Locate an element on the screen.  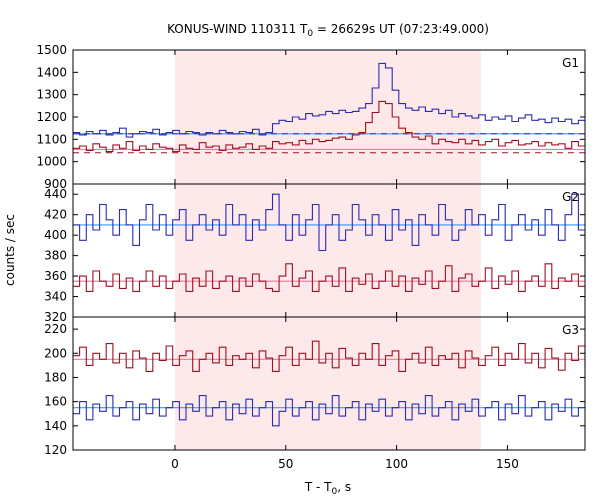
y-tick-label: 1000 is located at coordinates (51, 162).